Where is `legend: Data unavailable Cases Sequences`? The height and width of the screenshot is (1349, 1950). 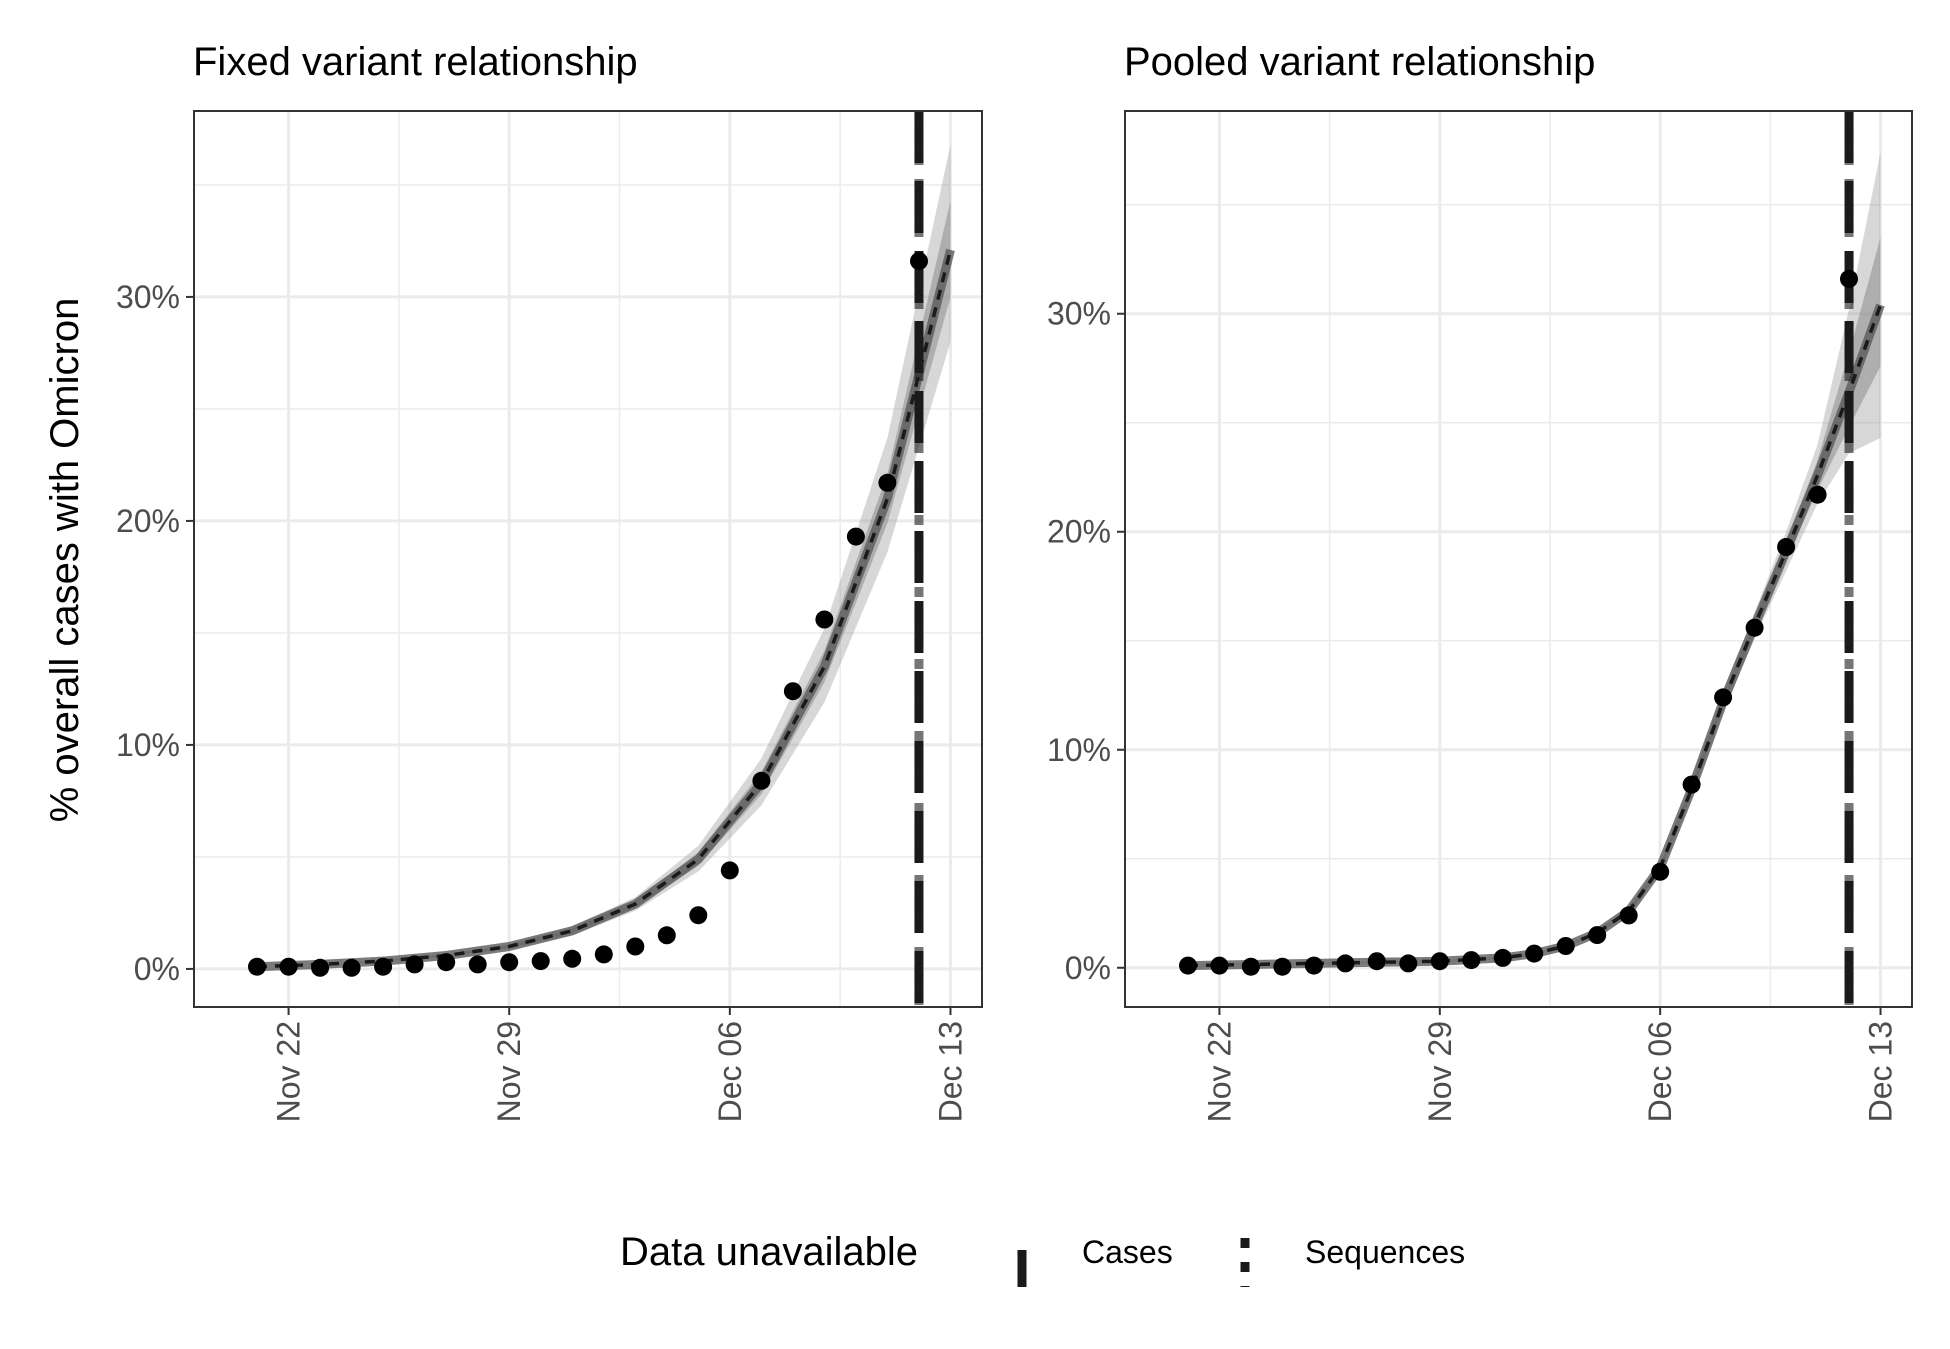
legend: Data unavailable Cases Sequences is located at coordinates (1042, 1258).